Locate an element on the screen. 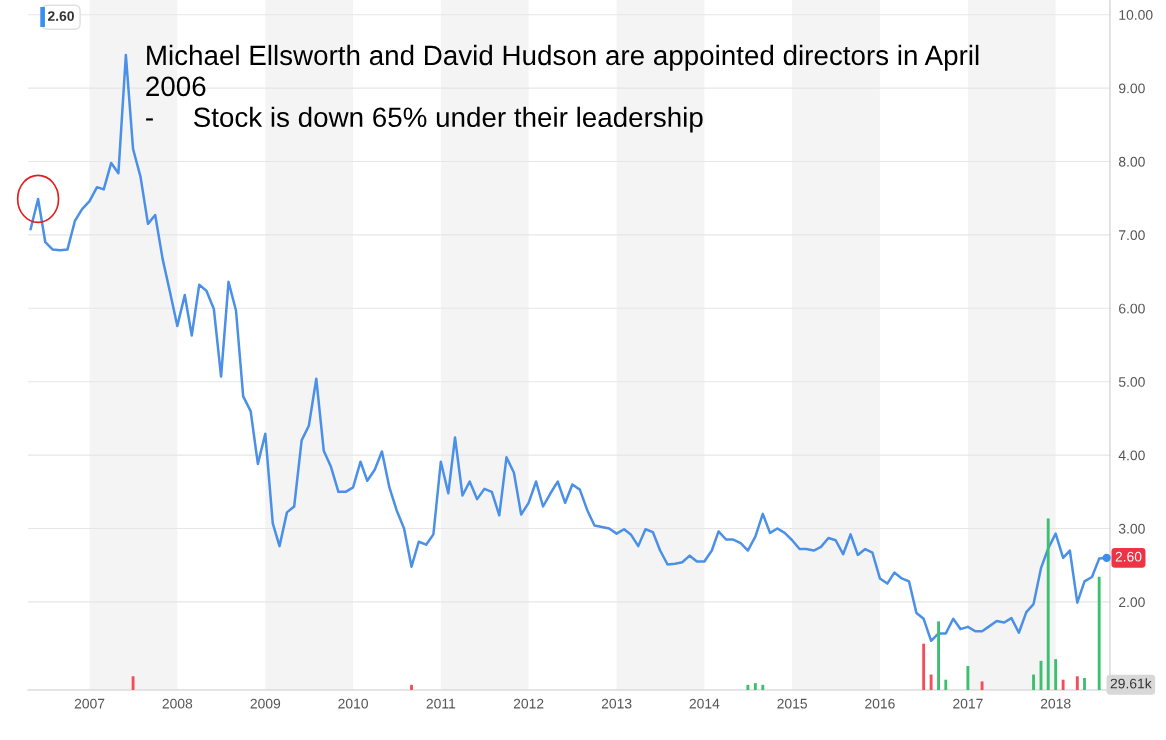 This screenshot has height=740, width=1166. y-tick-label: 10.00 is located at coordinates (1136, 15).